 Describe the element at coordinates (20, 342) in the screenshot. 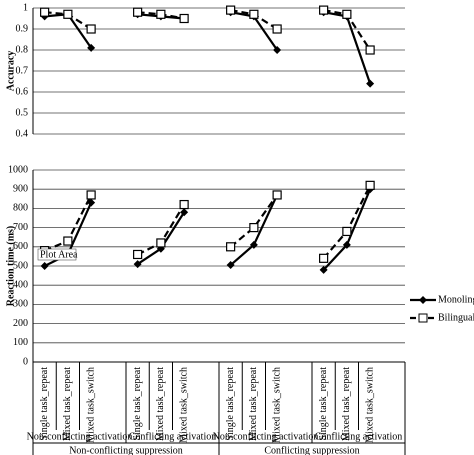

I see `y-tick-label: 100` at that location.